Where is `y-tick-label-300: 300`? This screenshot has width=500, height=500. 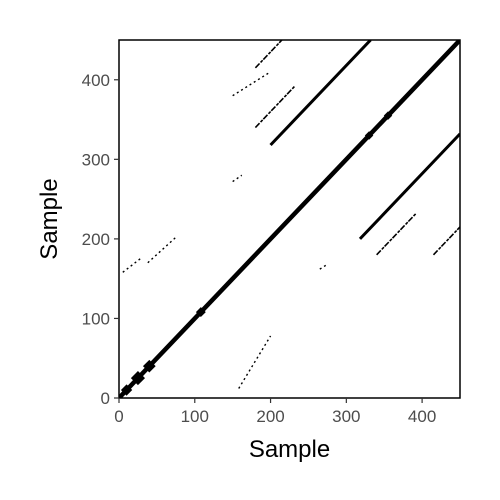
y-tick-label-300: 300 is located at coordinates (96, 159).